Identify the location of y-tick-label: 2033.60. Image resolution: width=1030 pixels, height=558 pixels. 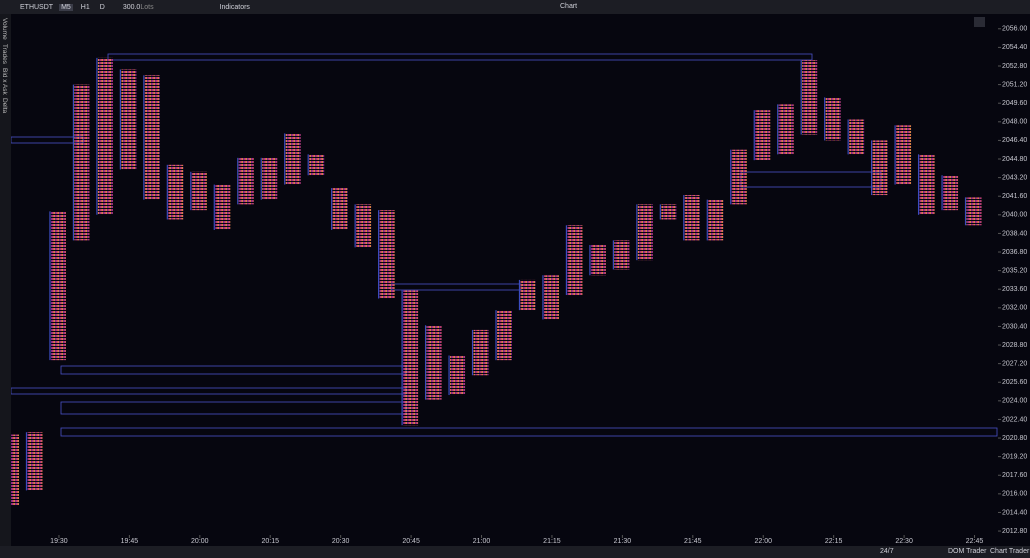
(1014, 289).